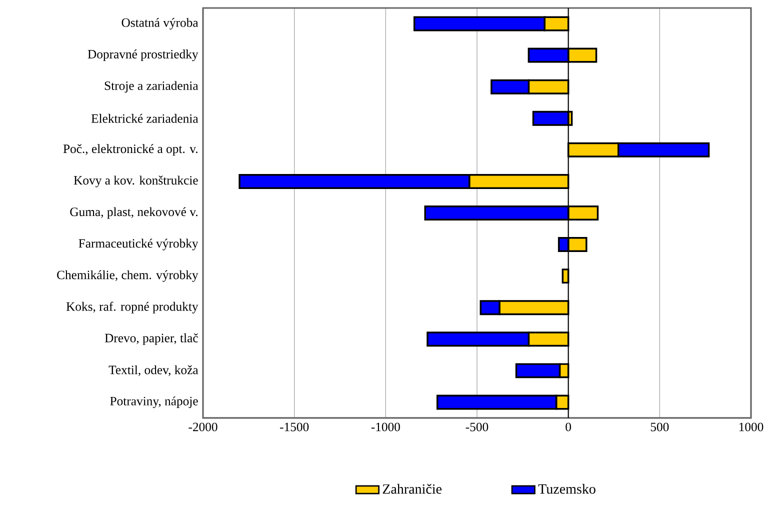  What do you see at coordinates (569, 427) in the screenshot?
I see `x-tick-label: 0` at bounding box center [569, 427].